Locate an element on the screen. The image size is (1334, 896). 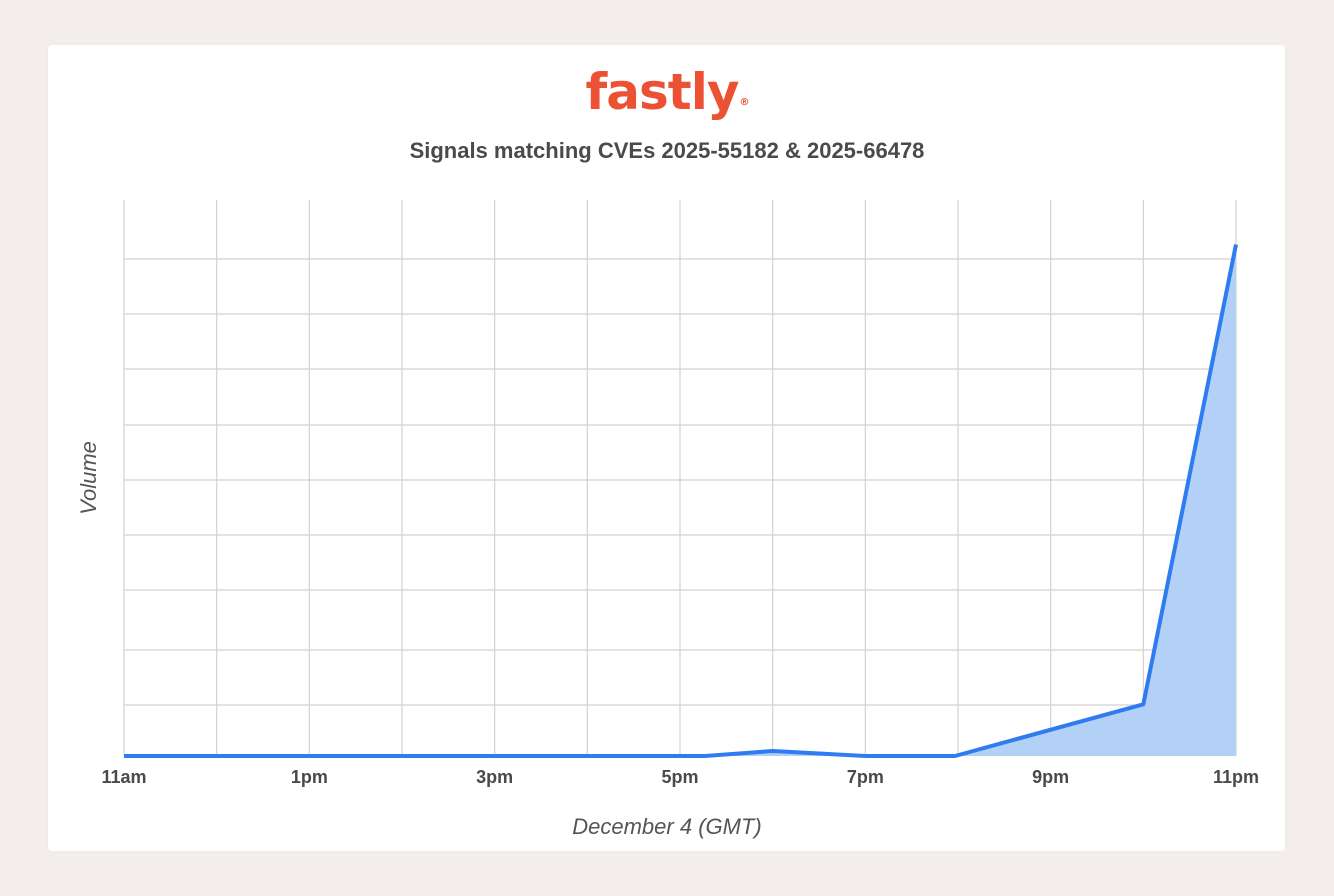
x-tick-label: 3pm is located at coordinates (494, 777).